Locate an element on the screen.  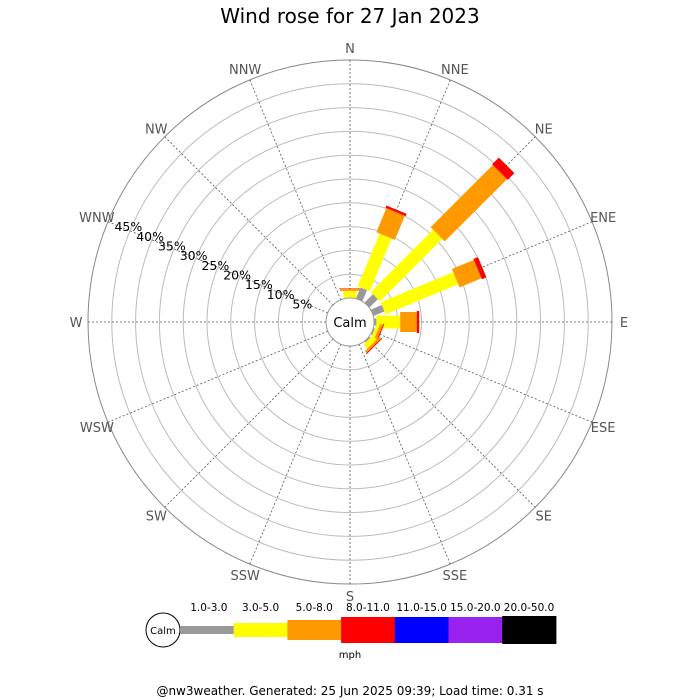
direction-label-nnw: NNW is located at coordinates (245, 70).